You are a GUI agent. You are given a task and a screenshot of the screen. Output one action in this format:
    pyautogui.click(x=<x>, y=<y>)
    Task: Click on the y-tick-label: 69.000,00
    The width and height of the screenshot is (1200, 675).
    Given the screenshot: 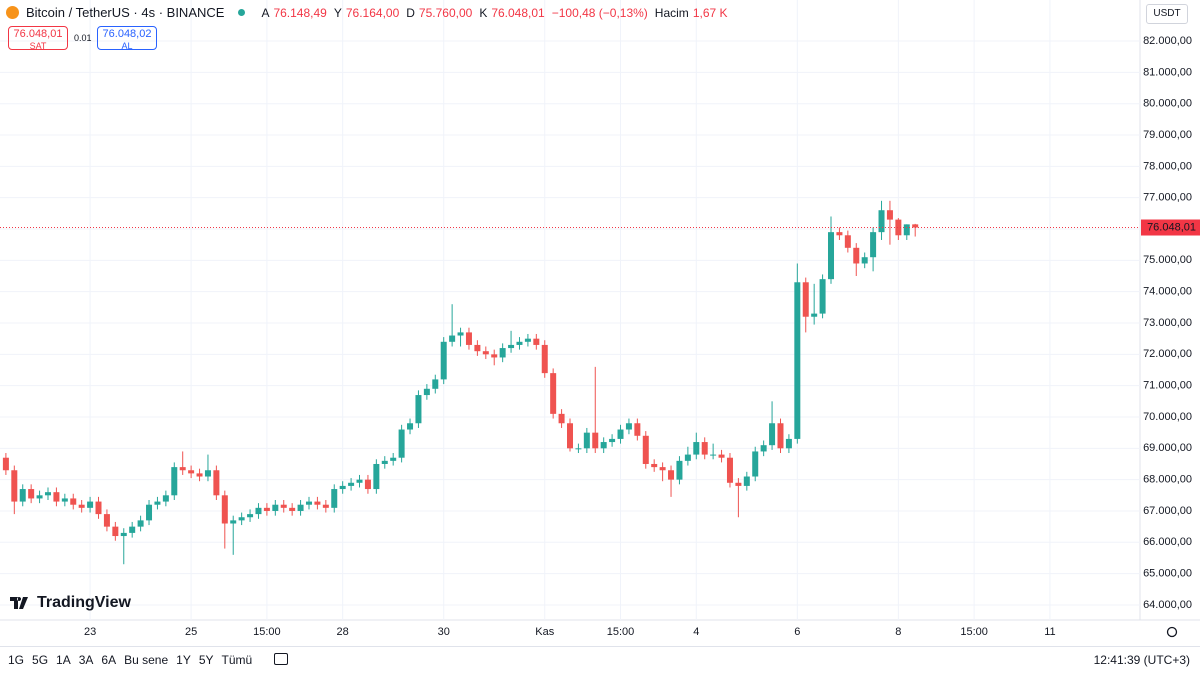 What is the action you would take?
    pyautogui.click(x=1167, y=448)
    